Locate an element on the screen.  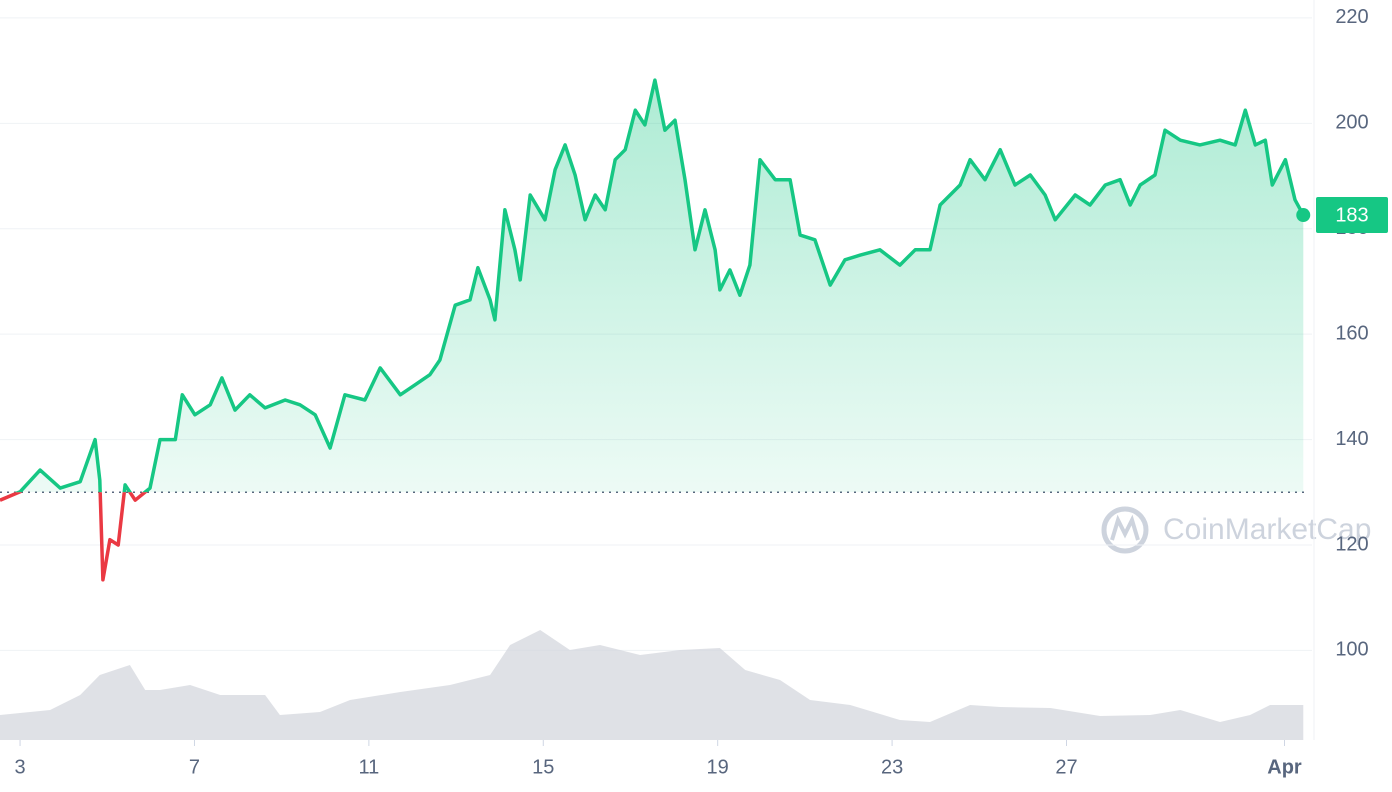
y-tick-label: 140 is located at coordinates (1351, 439).